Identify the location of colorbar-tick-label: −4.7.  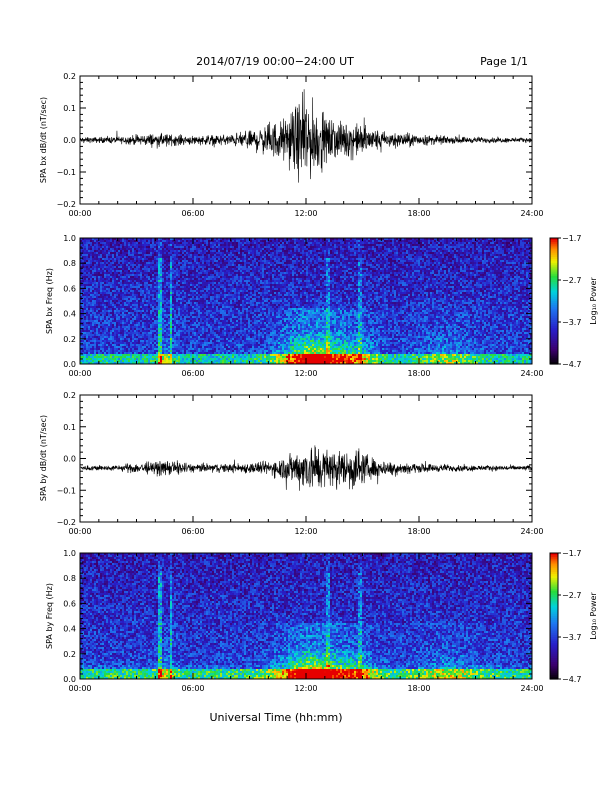
(571, 679).